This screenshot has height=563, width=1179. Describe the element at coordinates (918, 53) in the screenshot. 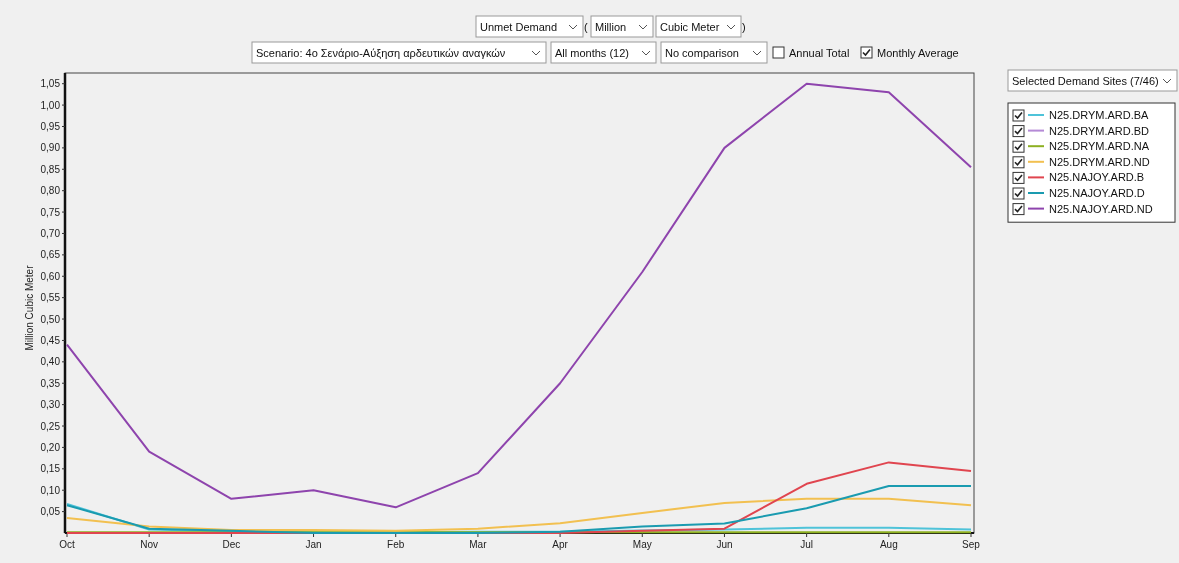

I see `text: Monthly Average` at that location.